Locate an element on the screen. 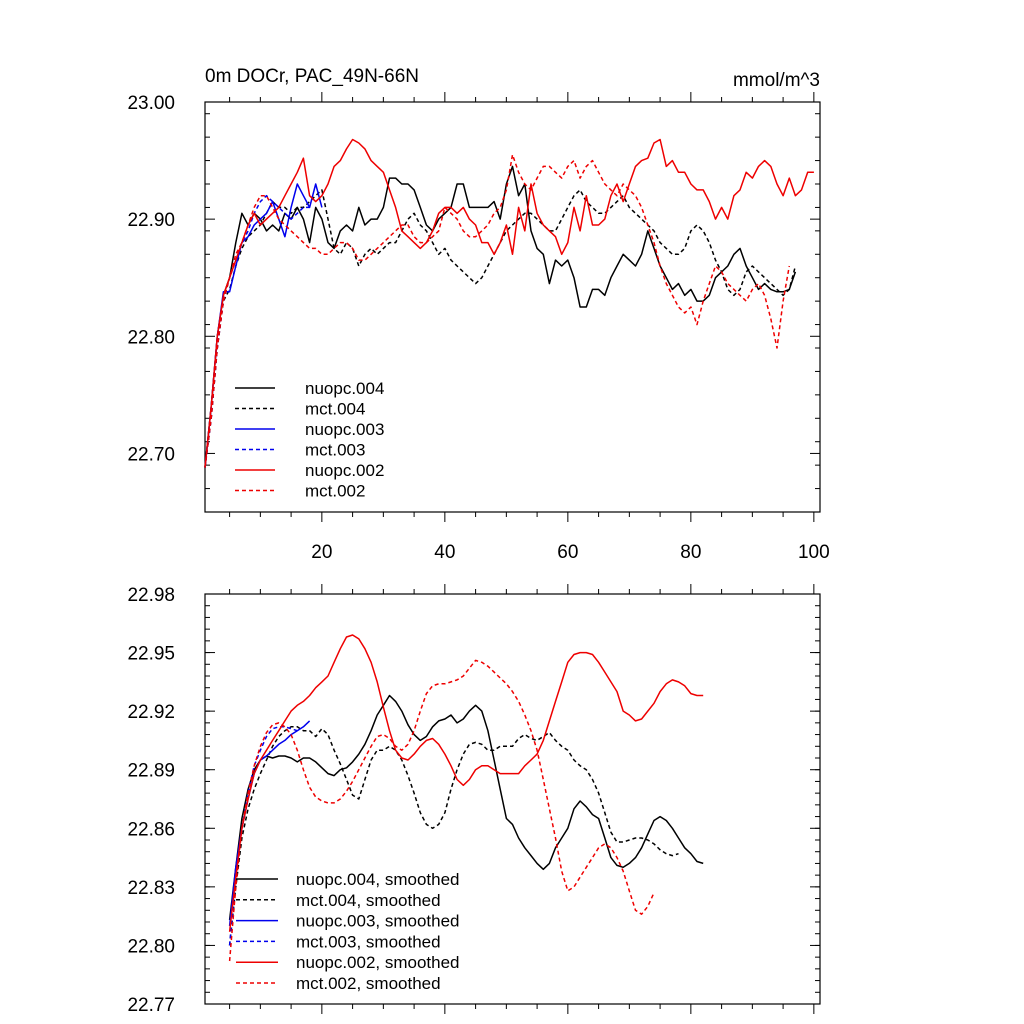 The height and width of the screenshot is (1024, 1024). y-tick-label: 22.92 is located at coordinates (151, 712).